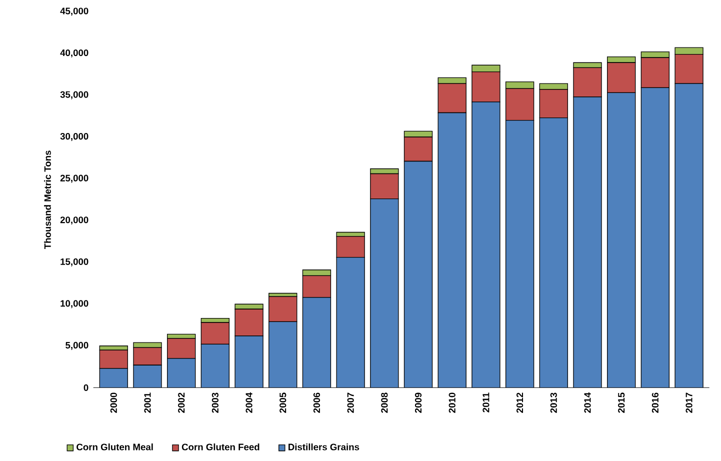 The image size is (721, 461). What do you see at coordinates (587, 402) in the screenshot?
I see `x-tick-label: 2014` at bounding box center [587, 402].